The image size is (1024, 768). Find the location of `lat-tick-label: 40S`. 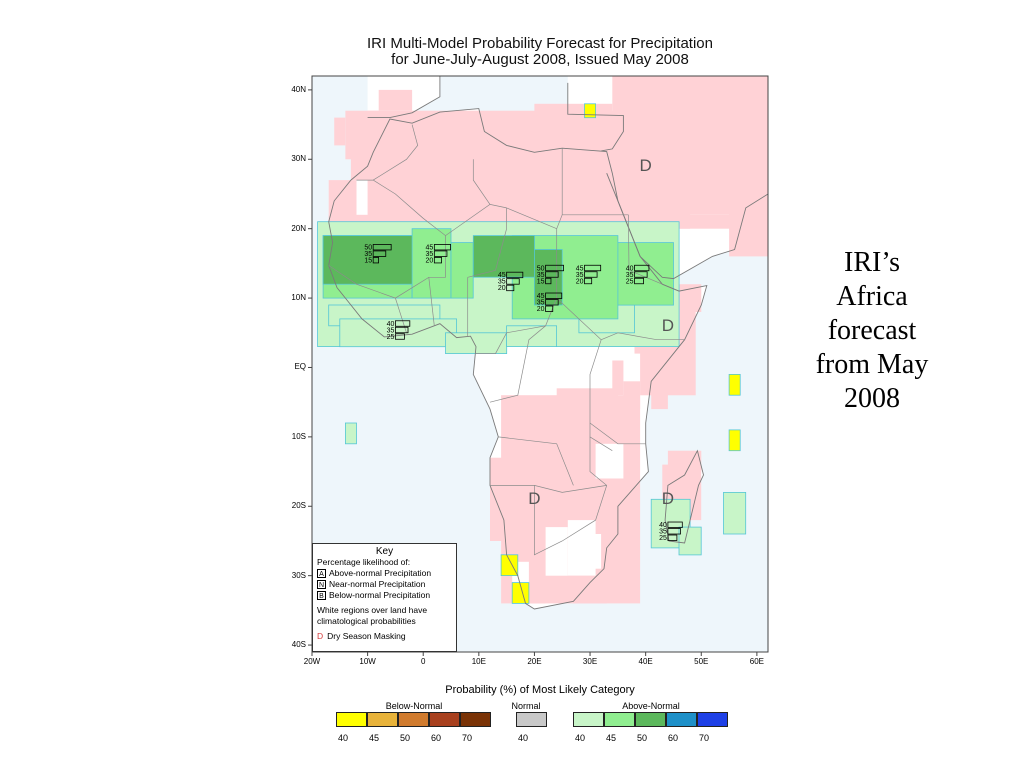

lat-tick-label: 40S is located at coordinates (298, 645).